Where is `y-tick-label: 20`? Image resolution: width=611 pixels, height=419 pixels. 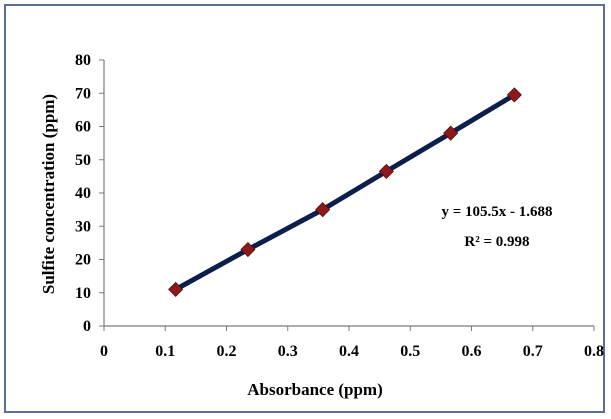
y-tick-label: 20 is located at coordinates (83, 260).